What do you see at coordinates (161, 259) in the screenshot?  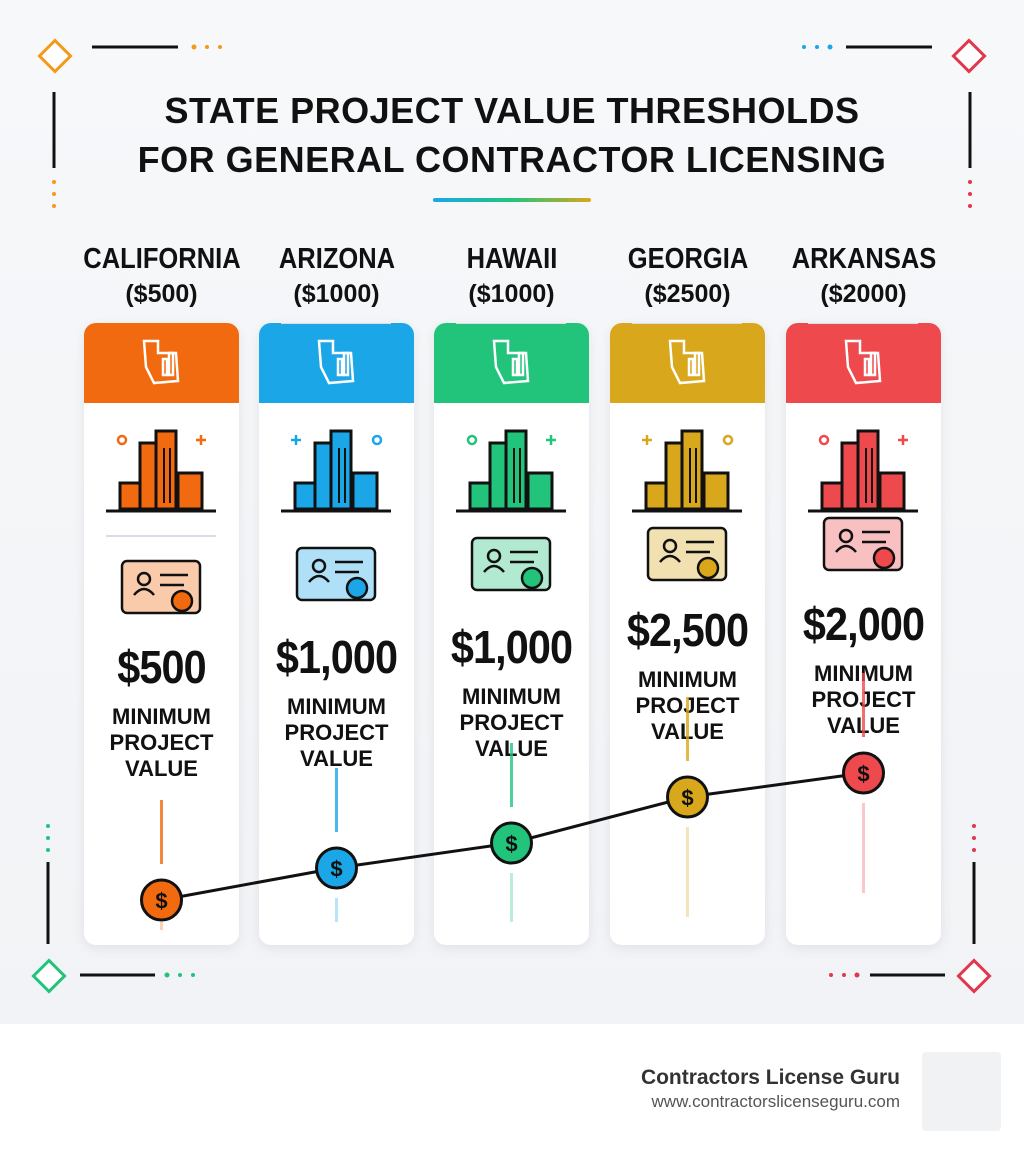 I see `state-name: CALIFORNIA` at bounding box center [161, 259].